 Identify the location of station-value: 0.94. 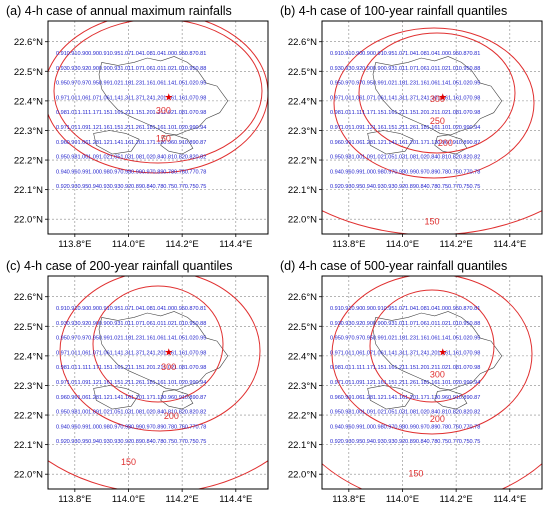
(200, 128).